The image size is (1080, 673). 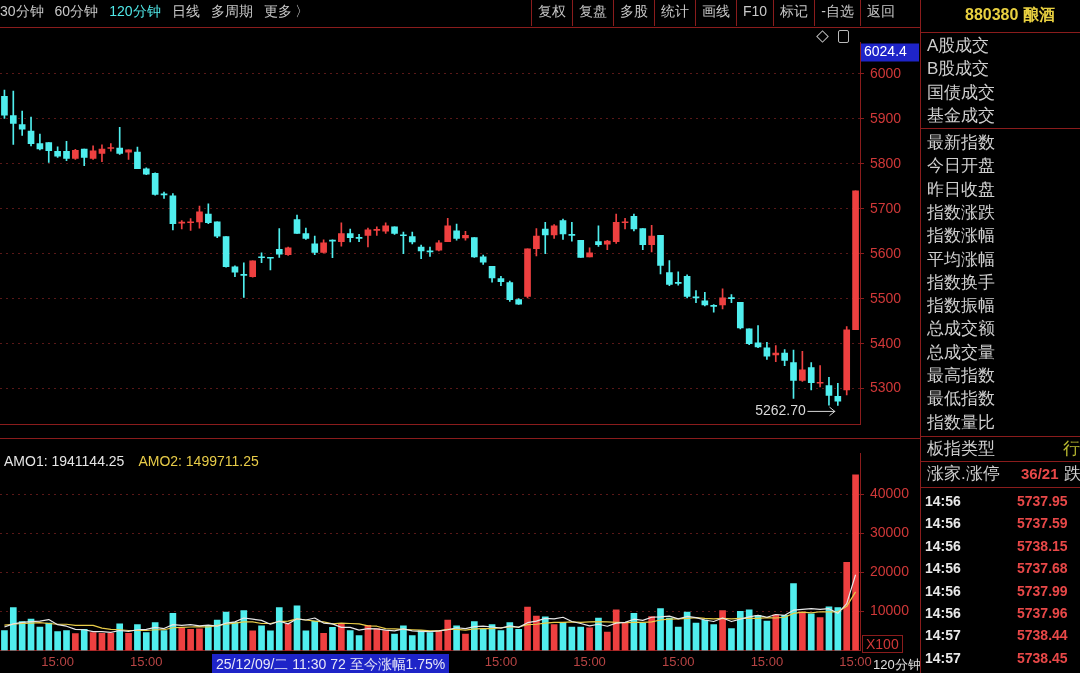 I want to click on text: 总成交额, so click(x=961, y=329).